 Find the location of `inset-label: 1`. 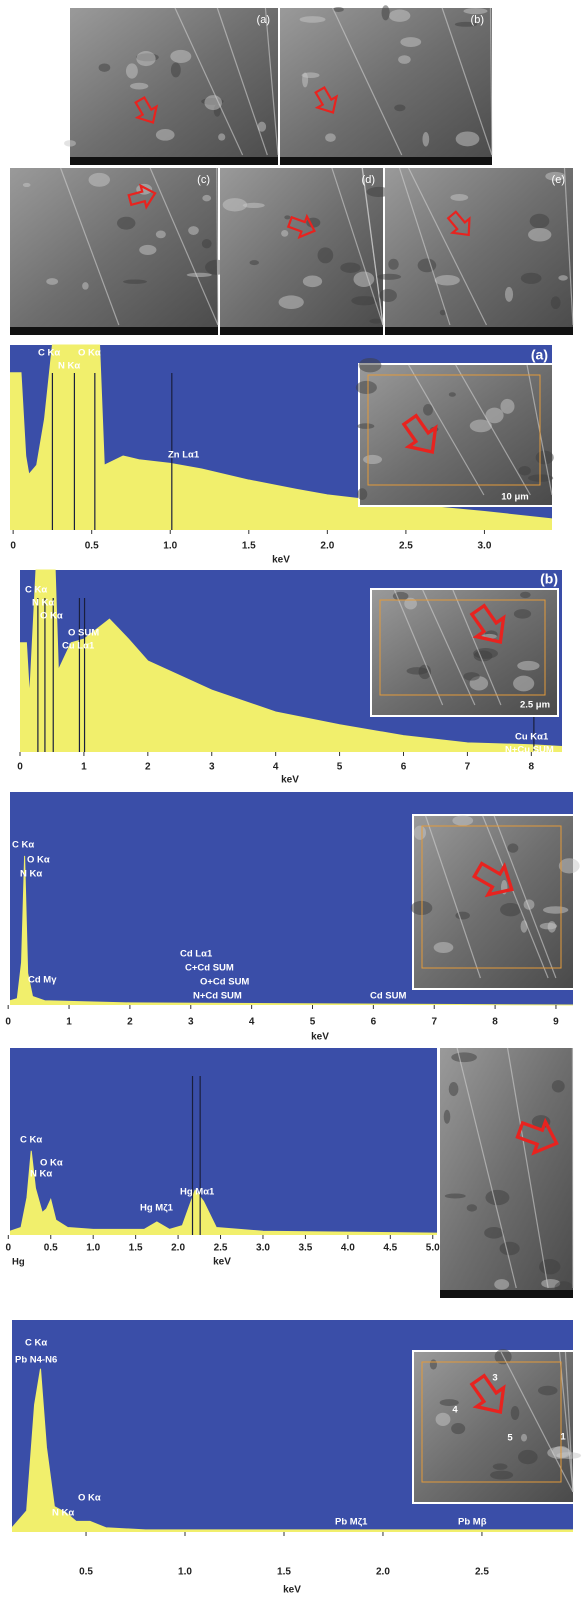

inset-label: 1 is located at coordinates (563, 1437).